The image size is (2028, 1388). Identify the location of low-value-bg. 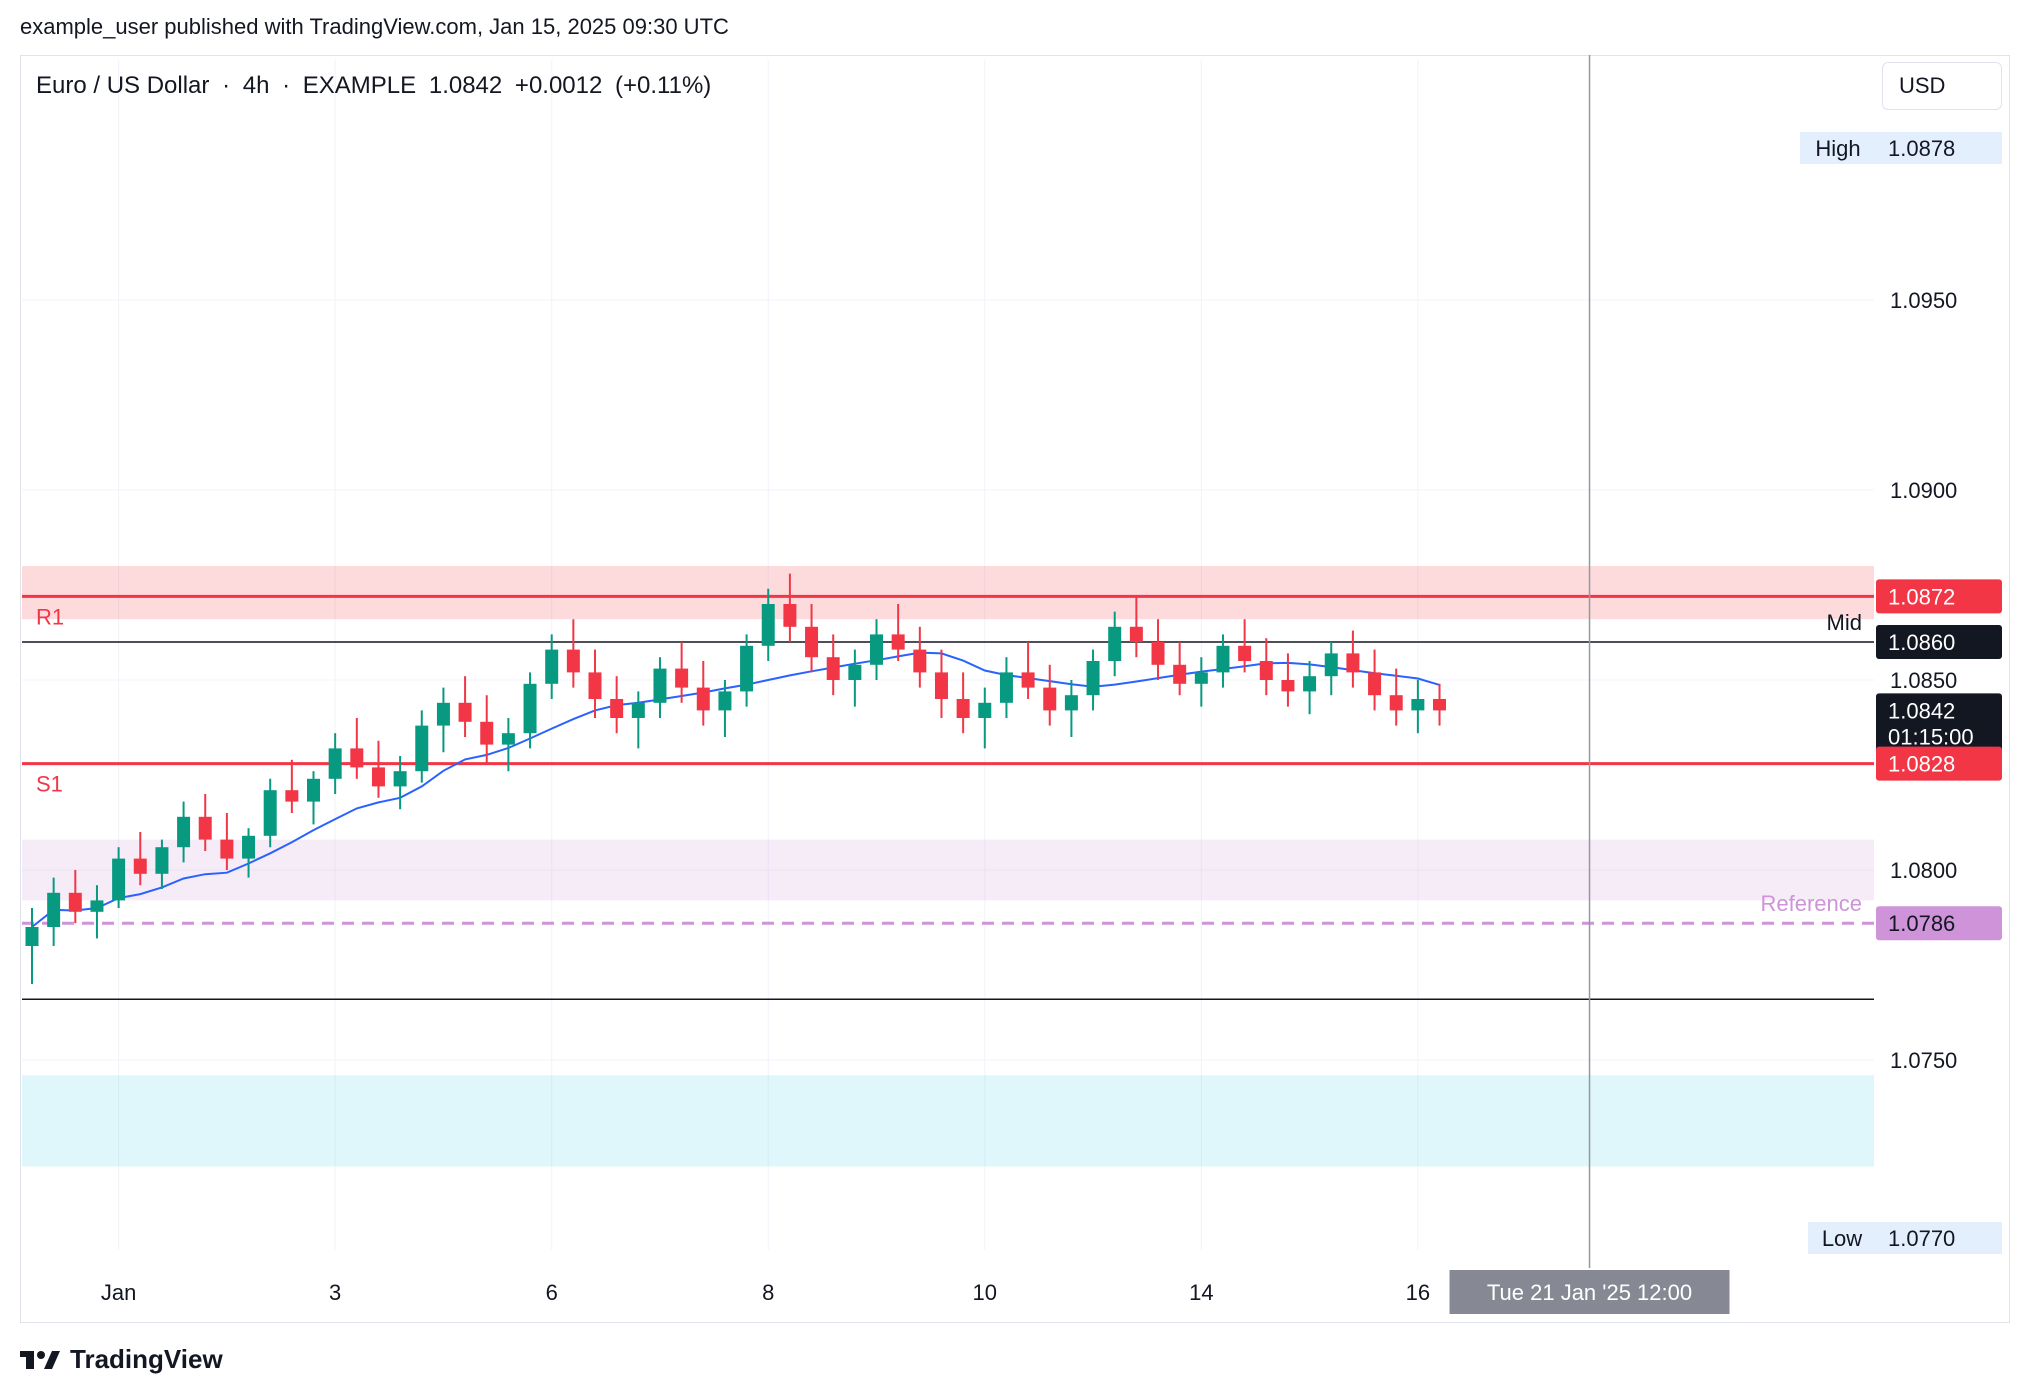
(1939, 1238).